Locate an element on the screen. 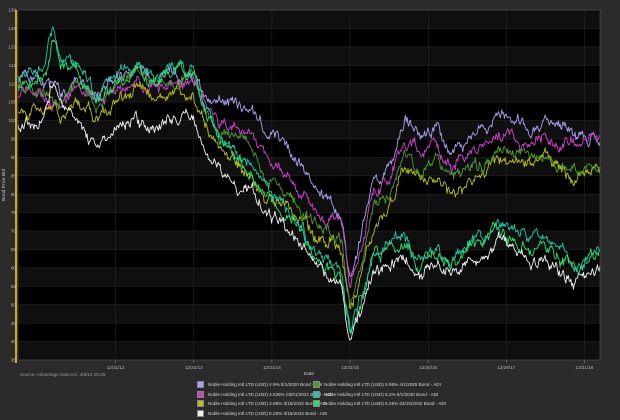 This screenshot has width=620, height=420. y-tick-label: 50 is located at coordinates (14, 304).